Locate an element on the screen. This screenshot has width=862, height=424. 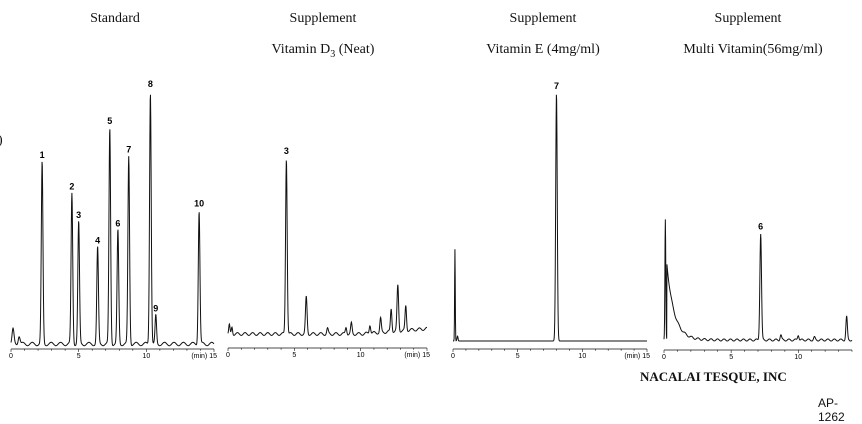
chart-2-title: Supplement is located at coordinates (323, 18).